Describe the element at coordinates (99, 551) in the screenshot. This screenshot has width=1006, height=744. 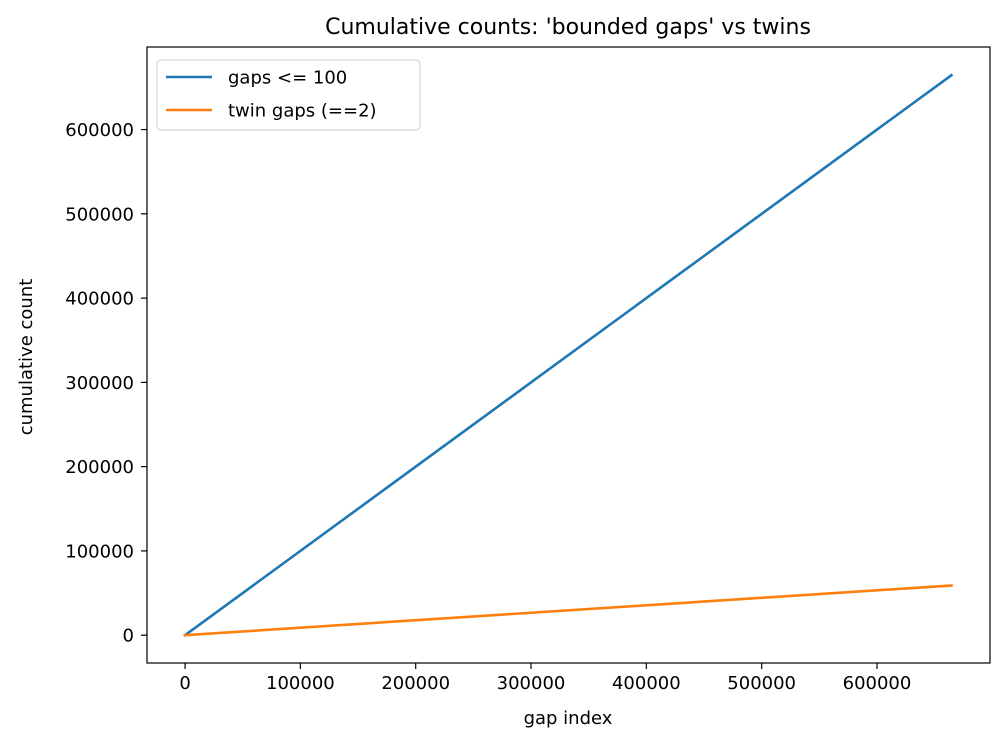
I see `y-tick-label: 100000` at that location.